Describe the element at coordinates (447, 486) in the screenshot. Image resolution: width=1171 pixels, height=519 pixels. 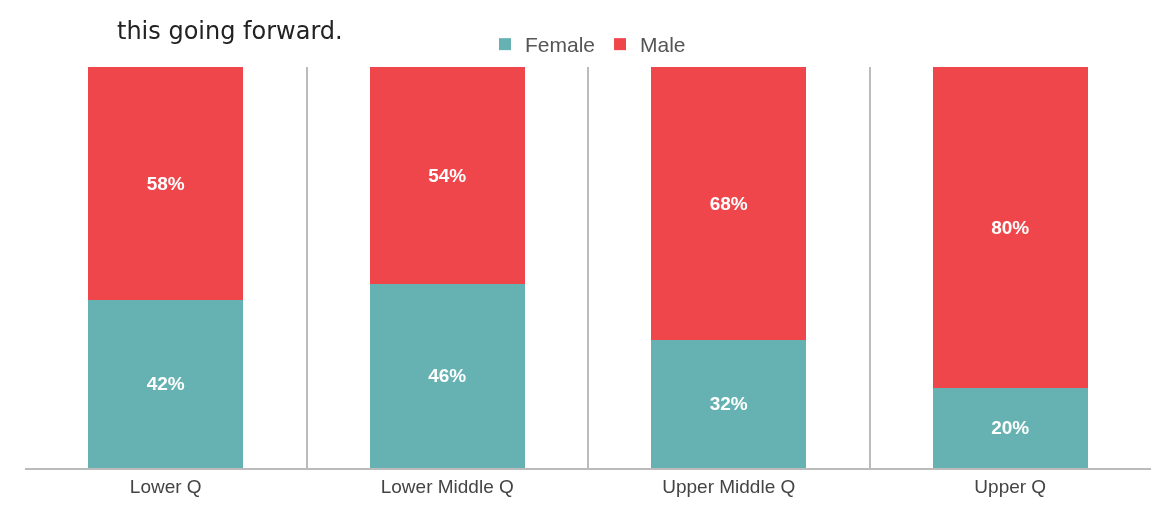
I see `x-tick-label: Lower Middle Q` at that location.